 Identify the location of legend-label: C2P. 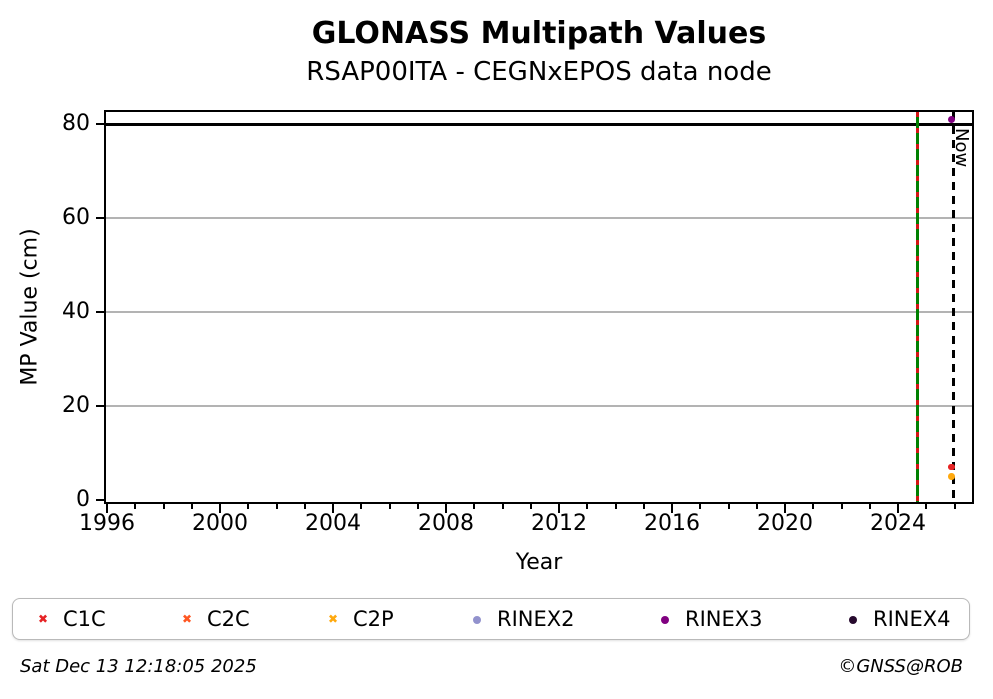
(373, 619).